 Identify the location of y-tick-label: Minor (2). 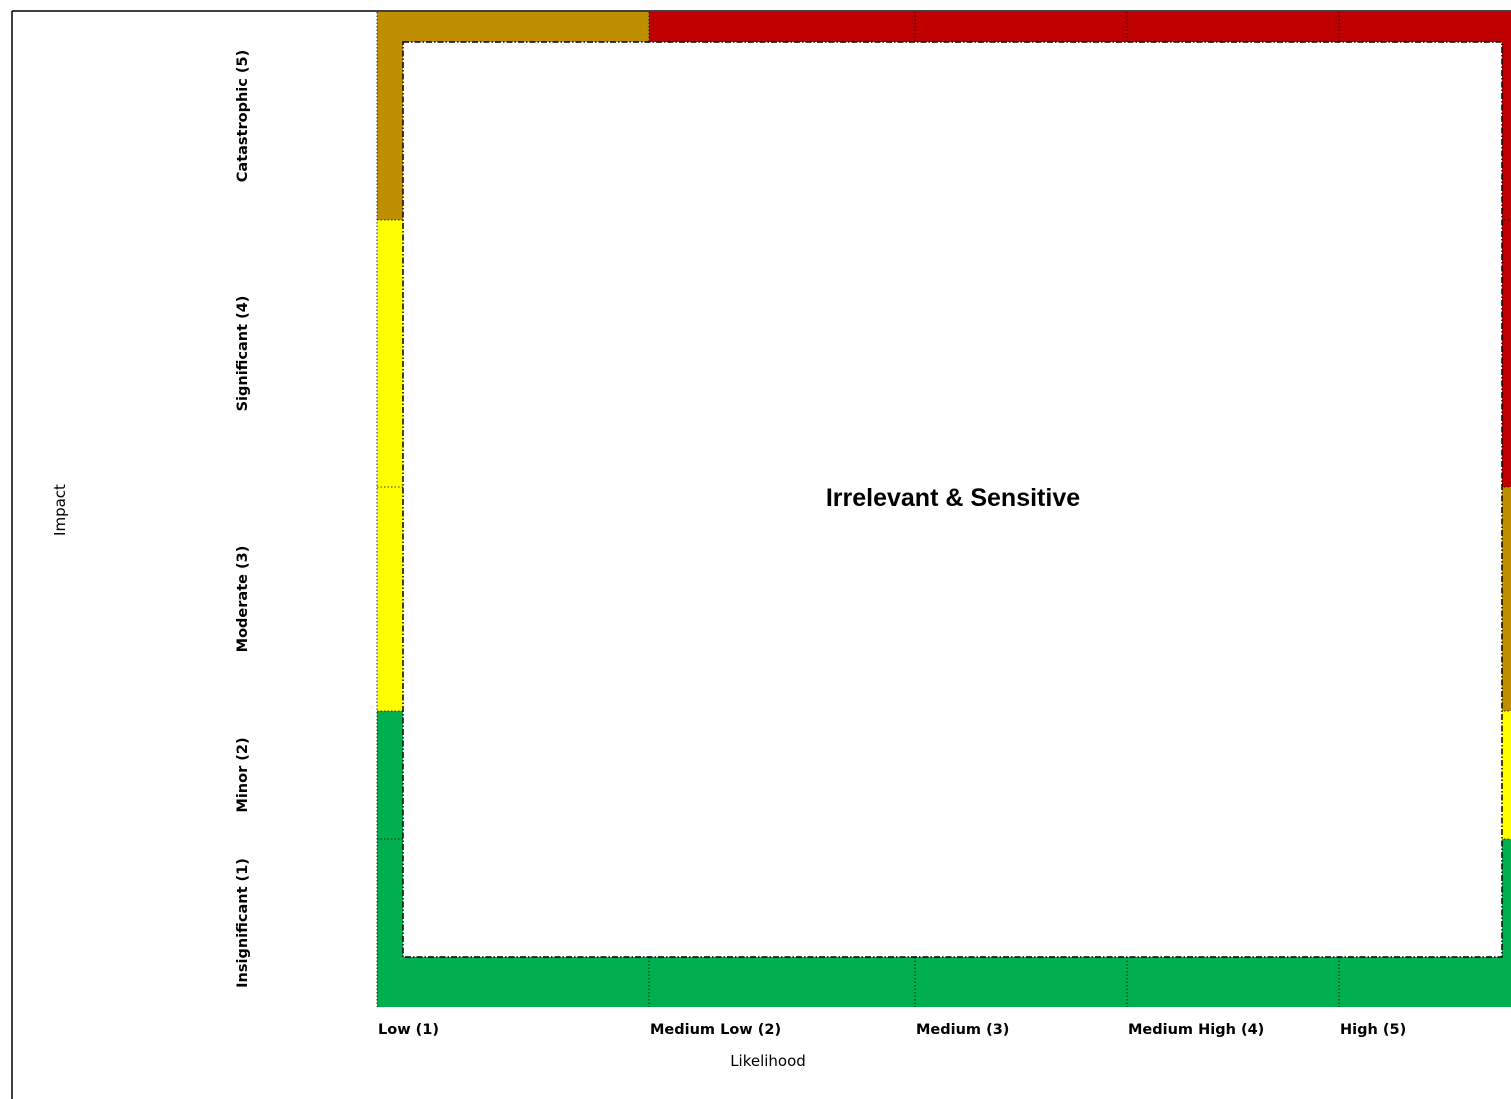
(243, 774).